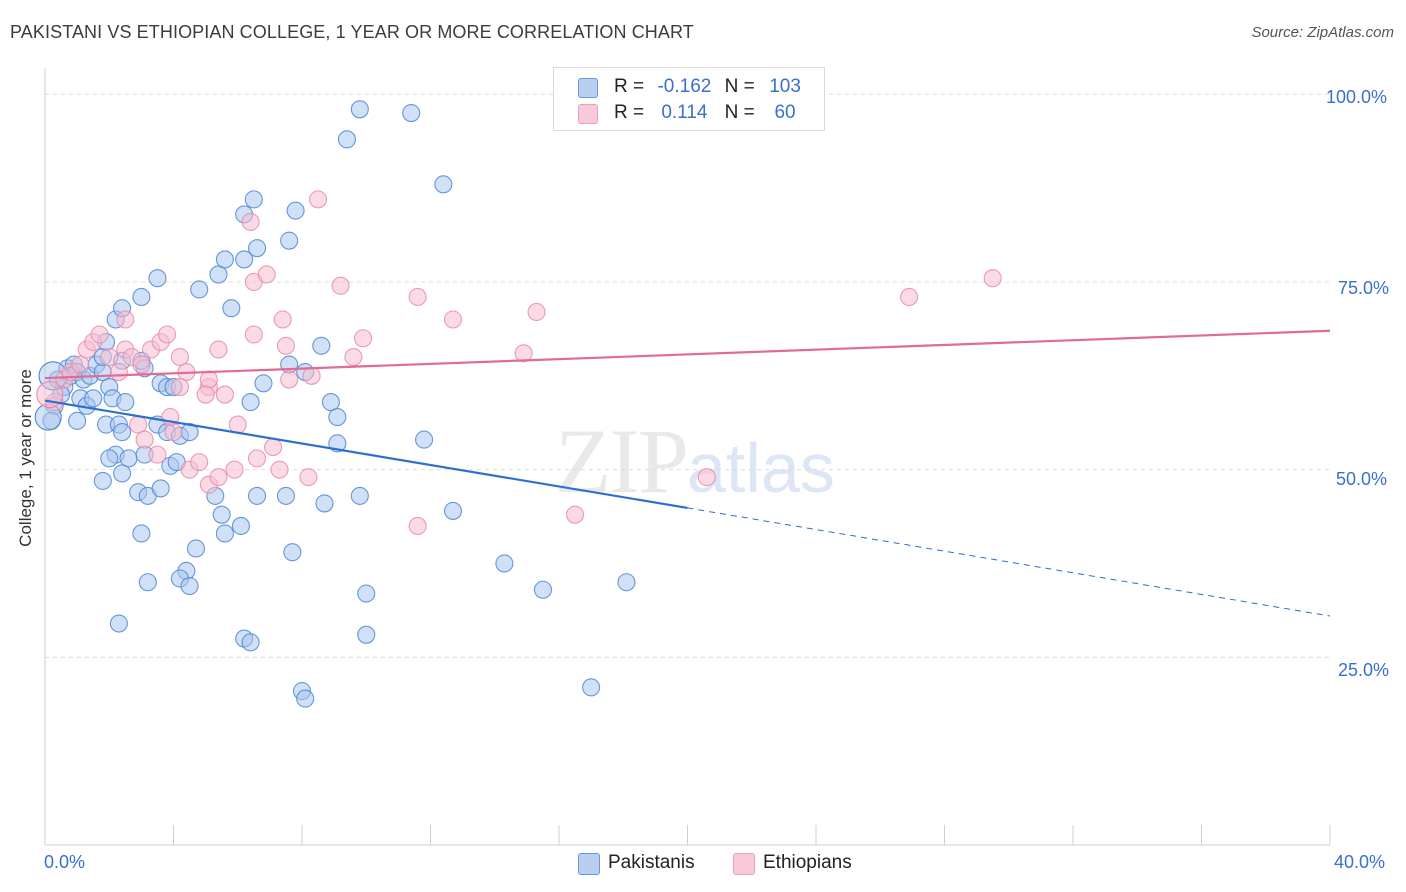 Image resolution: width=1406 pixels, height=892 pixels. I want to click on legend-swatch-pakistanis, so click(588, 88).